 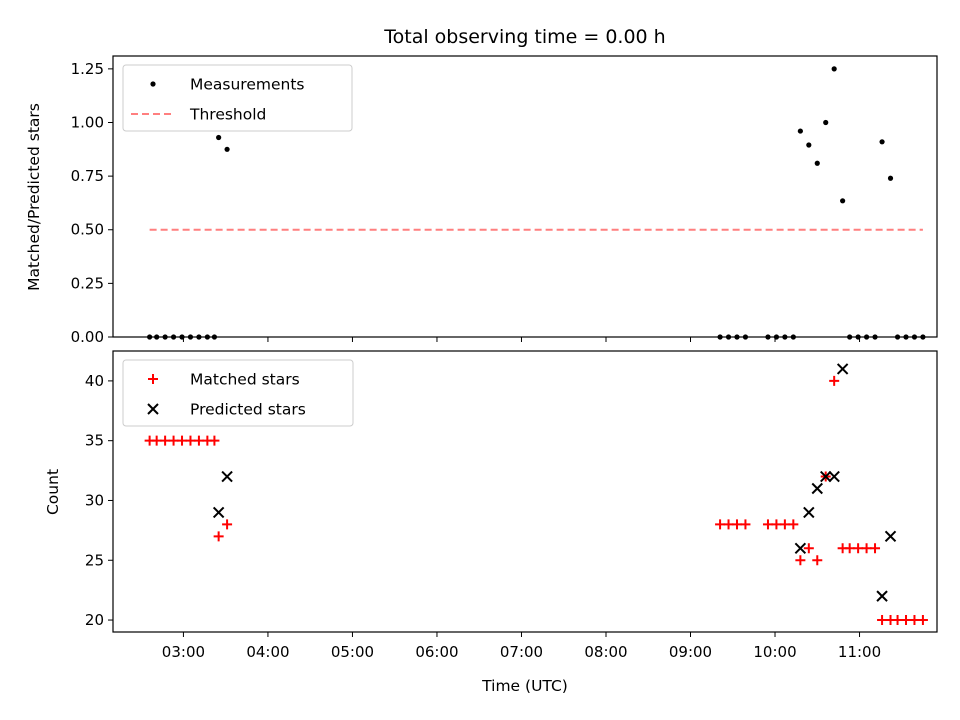 What do you see at coordinates (247, 85) in the screenshot?
I see `legend-label: Measurements` at bounding box center [247, 85].